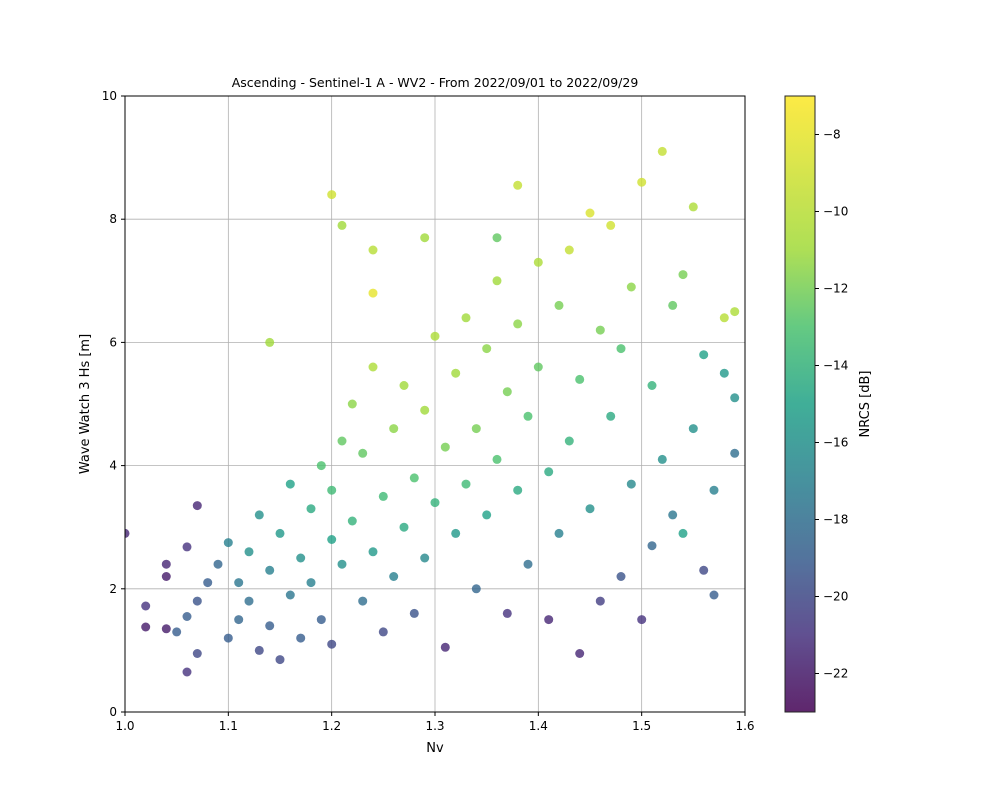  What do you see at coordinates (800, 404) in the screenshot?
I see `colorbar` at bounding box center [800, 404].